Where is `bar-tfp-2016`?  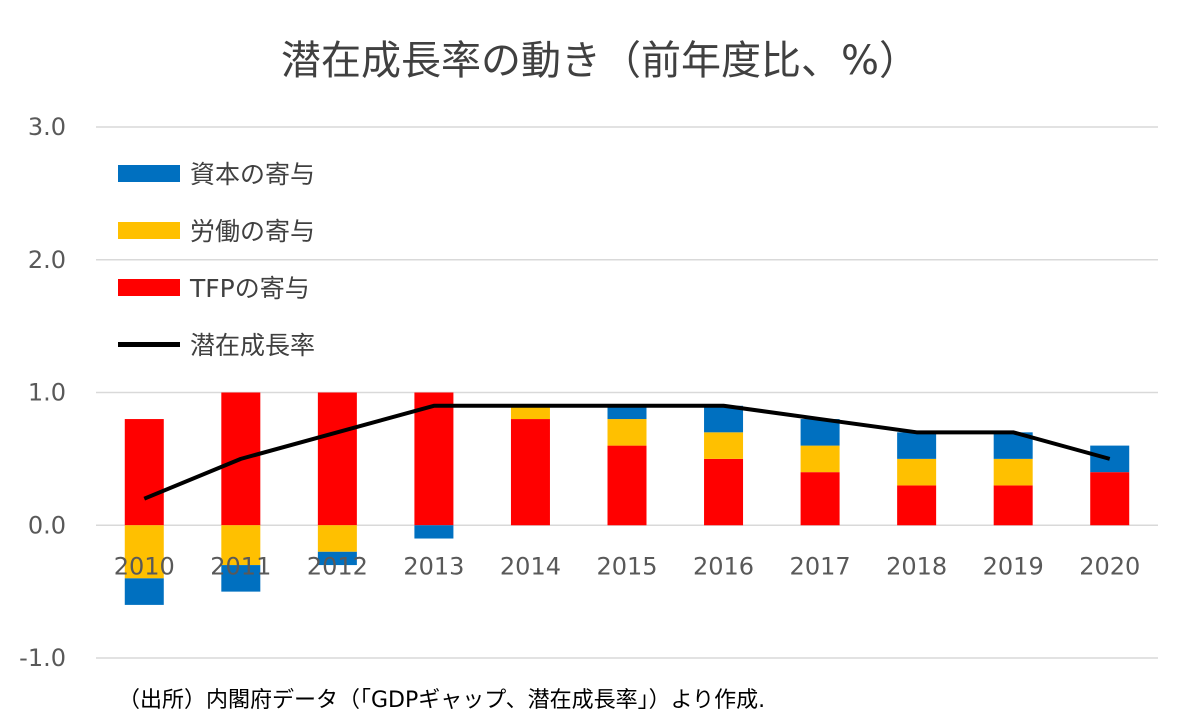
bar-tfp-2016 is located at coordinates (724, 492).